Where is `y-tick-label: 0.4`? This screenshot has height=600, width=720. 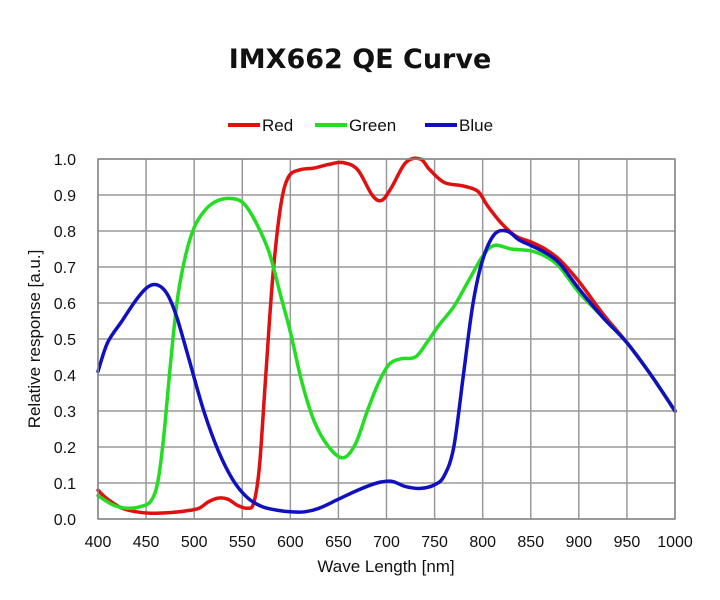 y-tick-label: 0.4 is located at coordinates (65, 376).